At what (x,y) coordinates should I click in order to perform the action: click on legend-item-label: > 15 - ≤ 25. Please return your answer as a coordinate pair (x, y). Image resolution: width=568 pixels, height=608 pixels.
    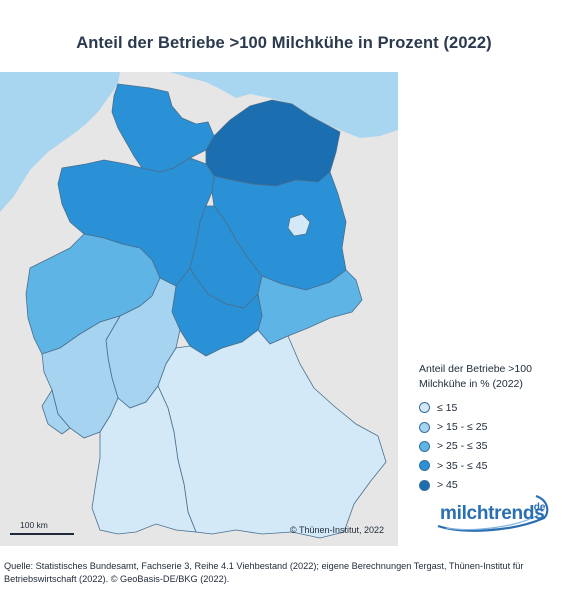
    Looking at the image, I should click on (462, 427).